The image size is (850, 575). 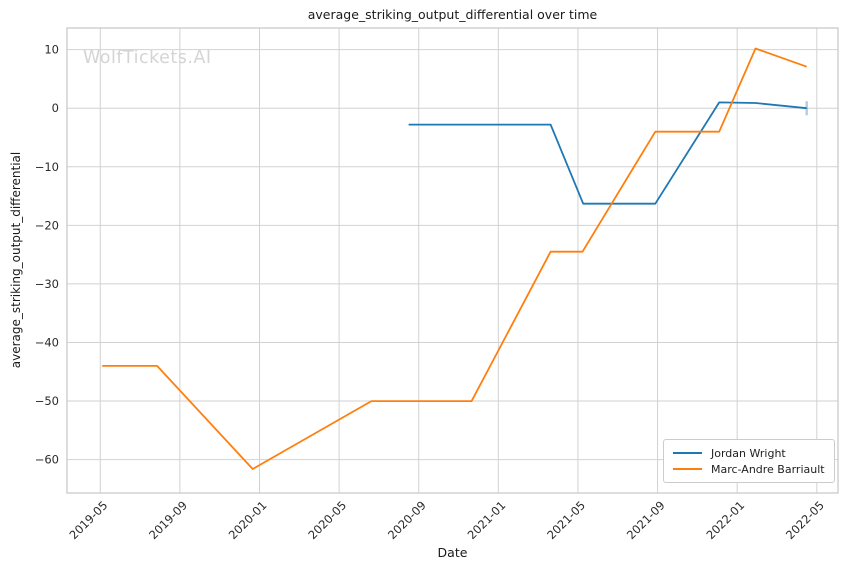 What do you see at coordinates (55, 108) in the screenshot?
I see `y-tick-label-0: 0` at bounding box center [55, 108].